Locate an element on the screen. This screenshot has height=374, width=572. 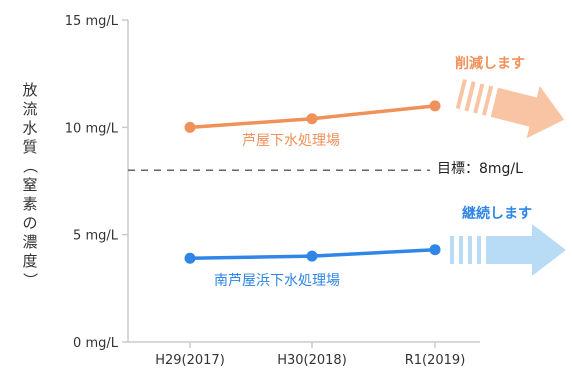
y-axis-label-char: 素 is located at coordinates (29, 204).